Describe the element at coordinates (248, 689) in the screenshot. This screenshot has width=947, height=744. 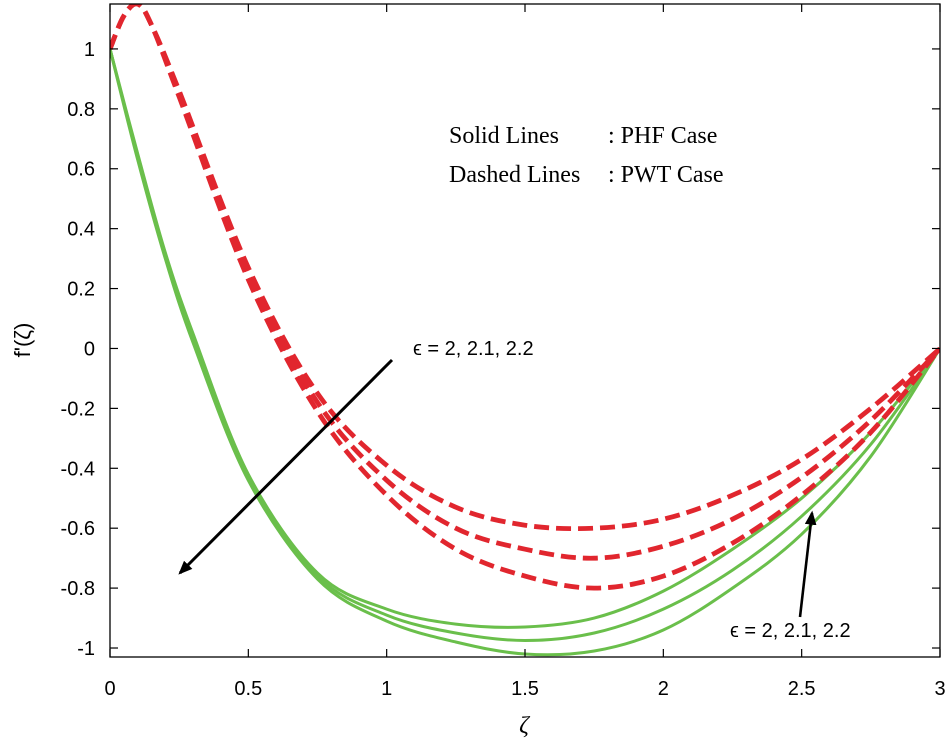
I see `x-tick-label: 0.5` at that location.